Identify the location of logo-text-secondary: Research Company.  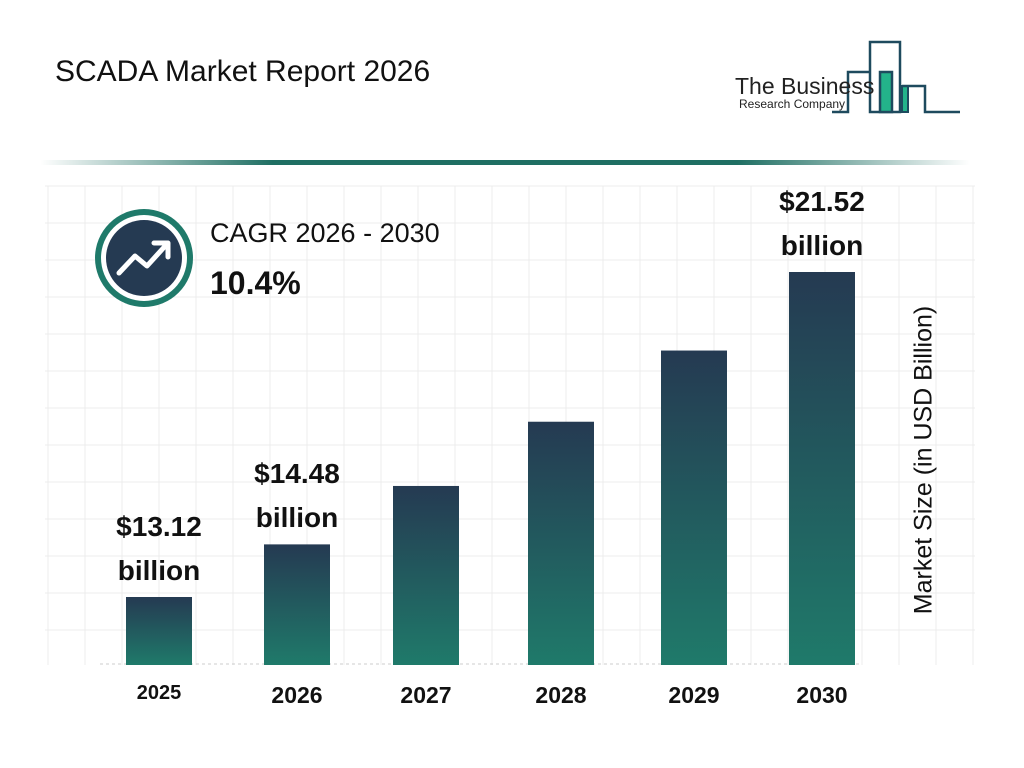
(792, 104).